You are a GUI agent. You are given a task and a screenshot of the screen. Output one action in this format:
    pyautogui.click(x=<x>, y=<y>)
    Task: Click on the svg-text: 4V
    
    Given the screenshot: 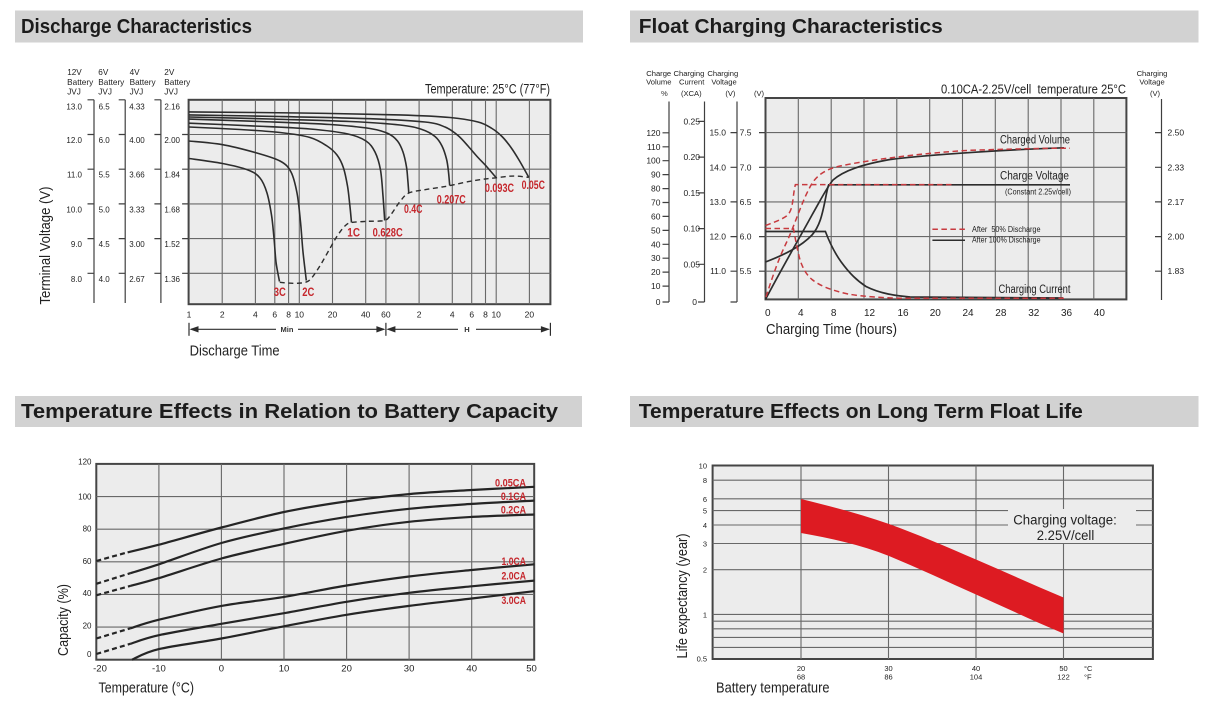 What is the action you would take?
    pyautogui.click(x=135, y=72)
    